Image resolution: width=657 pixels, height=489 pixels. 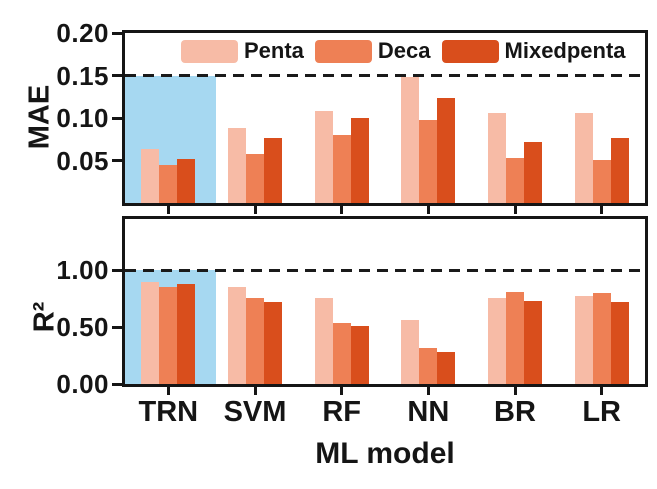 I want to click on legend-swatch-deca, so click(x=343, y=51).